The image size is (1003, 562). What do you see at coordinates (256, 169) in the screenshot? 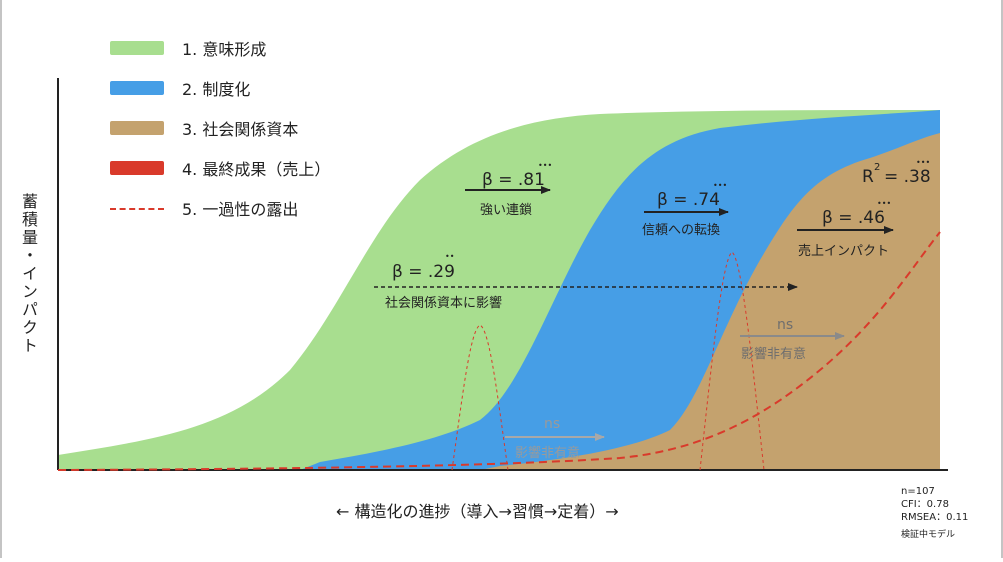
I see `legend-label: 4. 最終成果（売上）` at bounding box center [256, 169].